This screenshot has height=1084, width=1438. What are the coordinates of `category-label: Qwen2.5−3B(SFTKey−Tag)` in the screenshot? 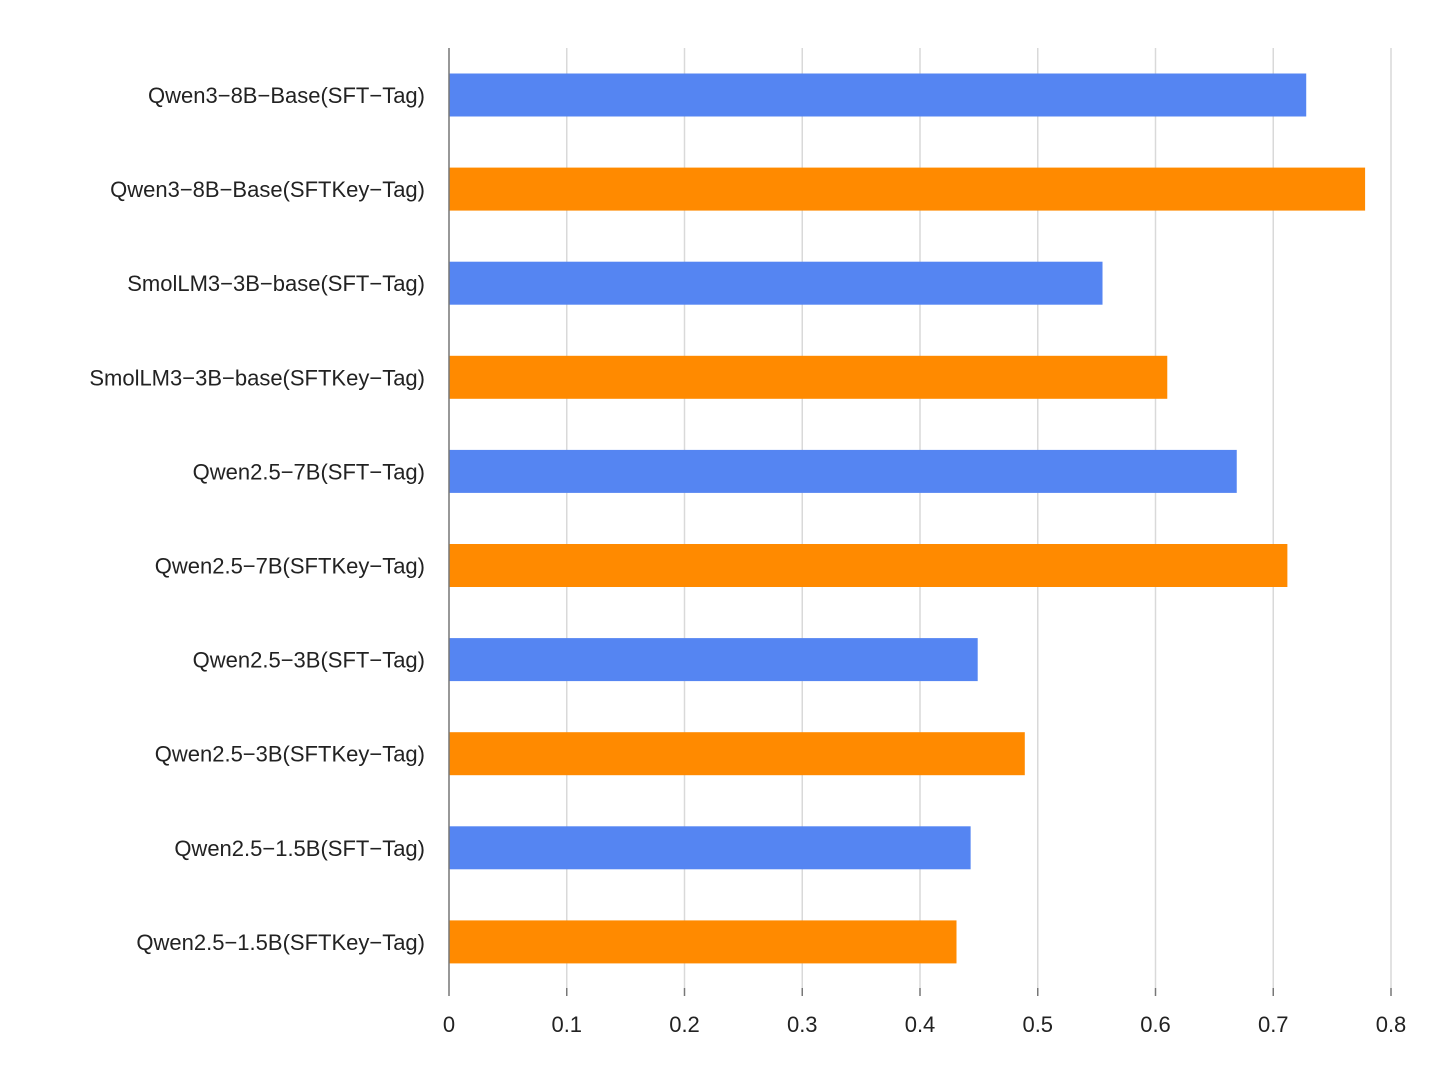 It's located at (290, 754).